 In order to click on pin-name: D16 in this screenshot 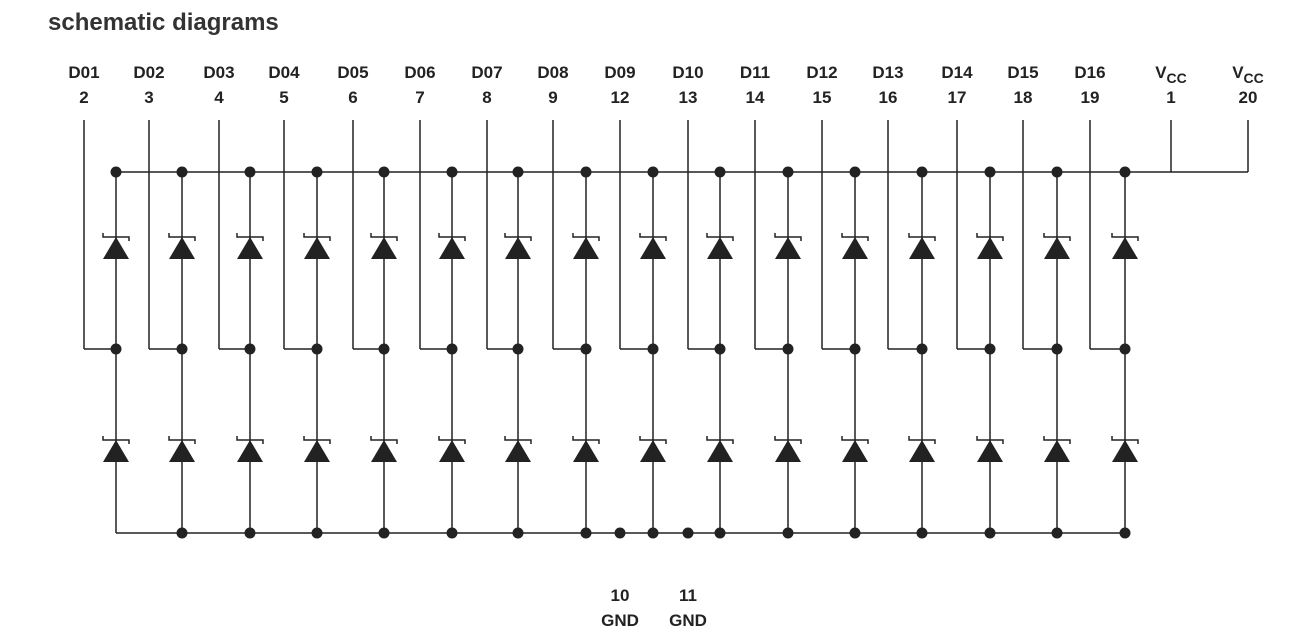, I will do `click(1089, 72)`.